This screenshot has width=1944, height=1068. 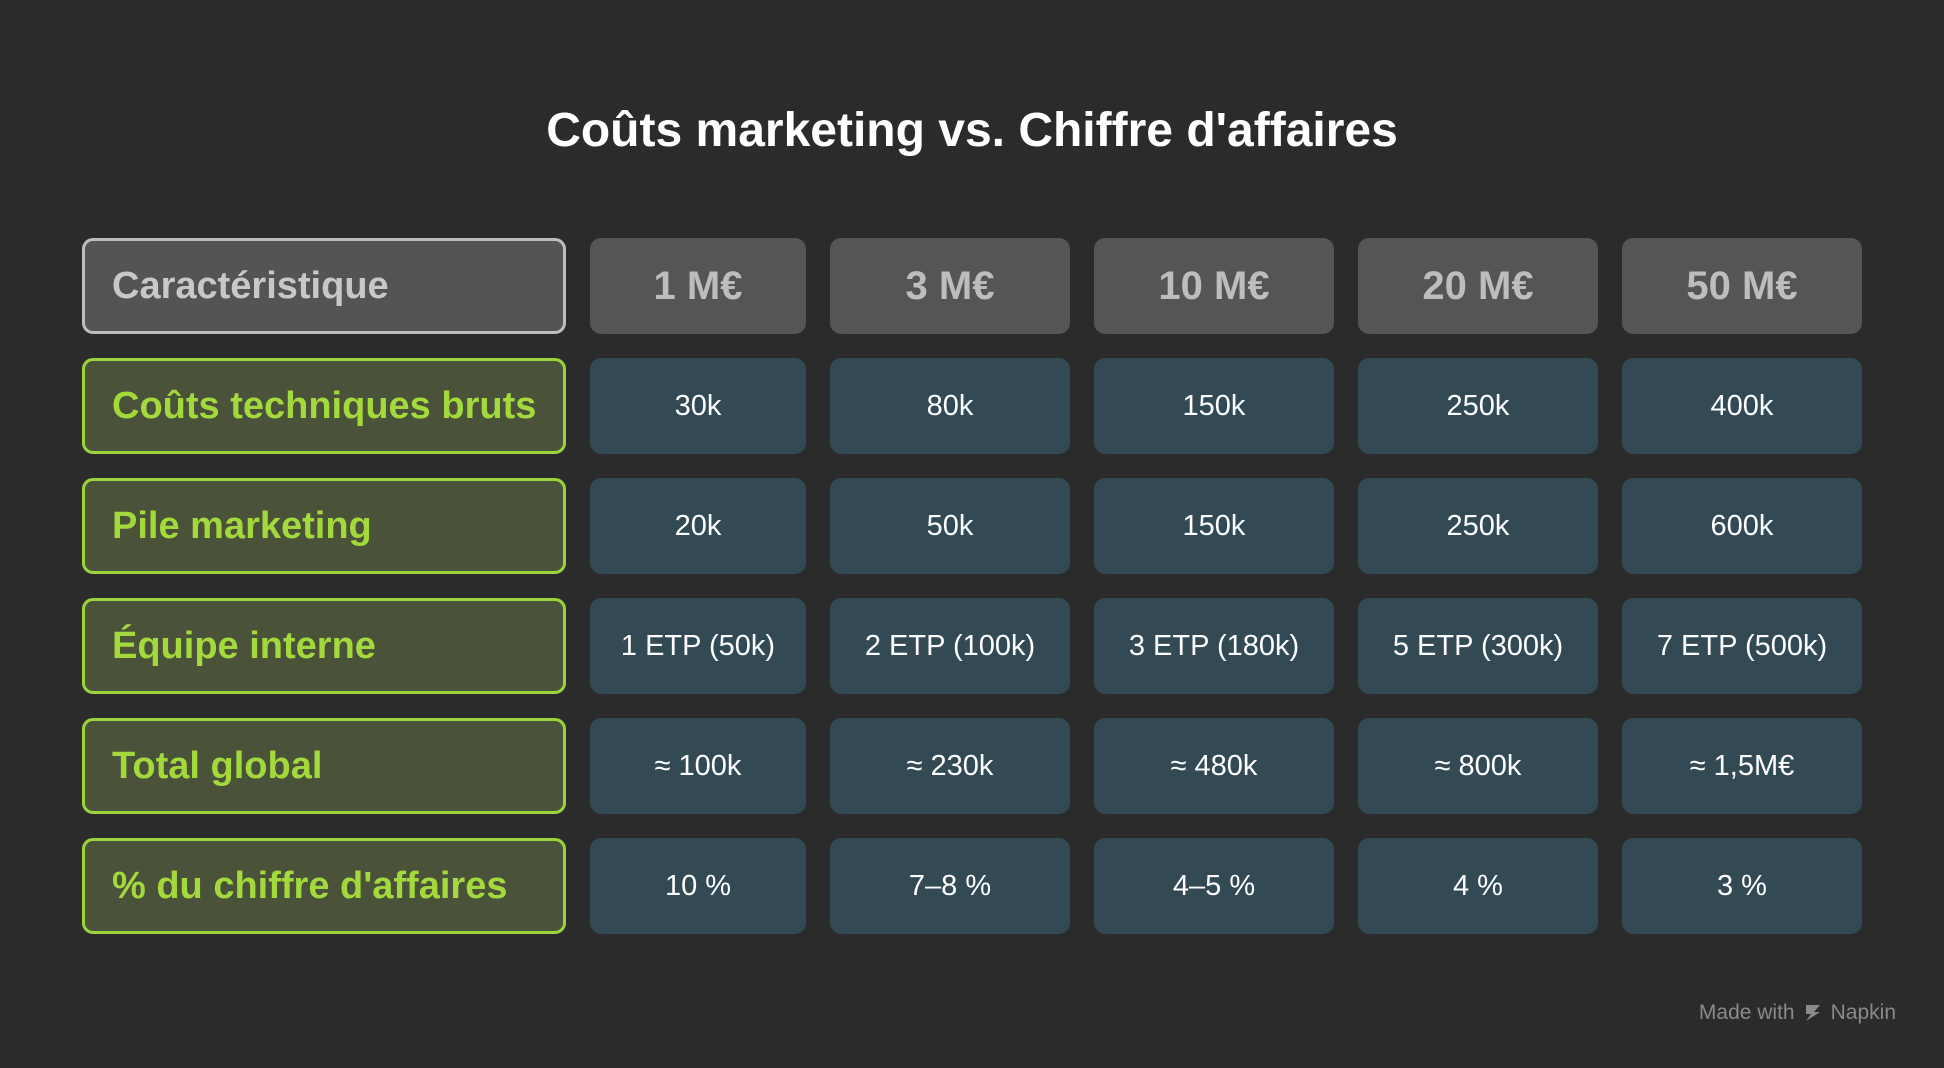 I want to click on table-cell: ≈ 480k, so click(x=1214, y=766).